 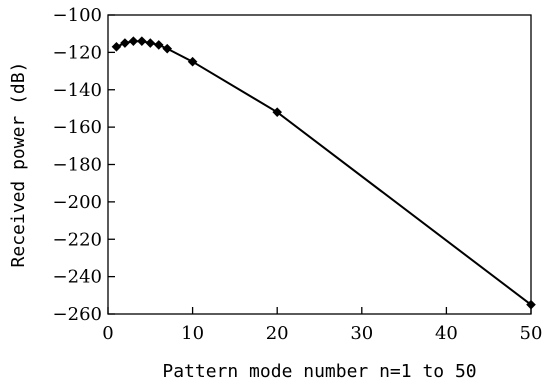 I want to click on x-axis-ticks: 0 10 20 30 40 50, so click(x=322, y=325).